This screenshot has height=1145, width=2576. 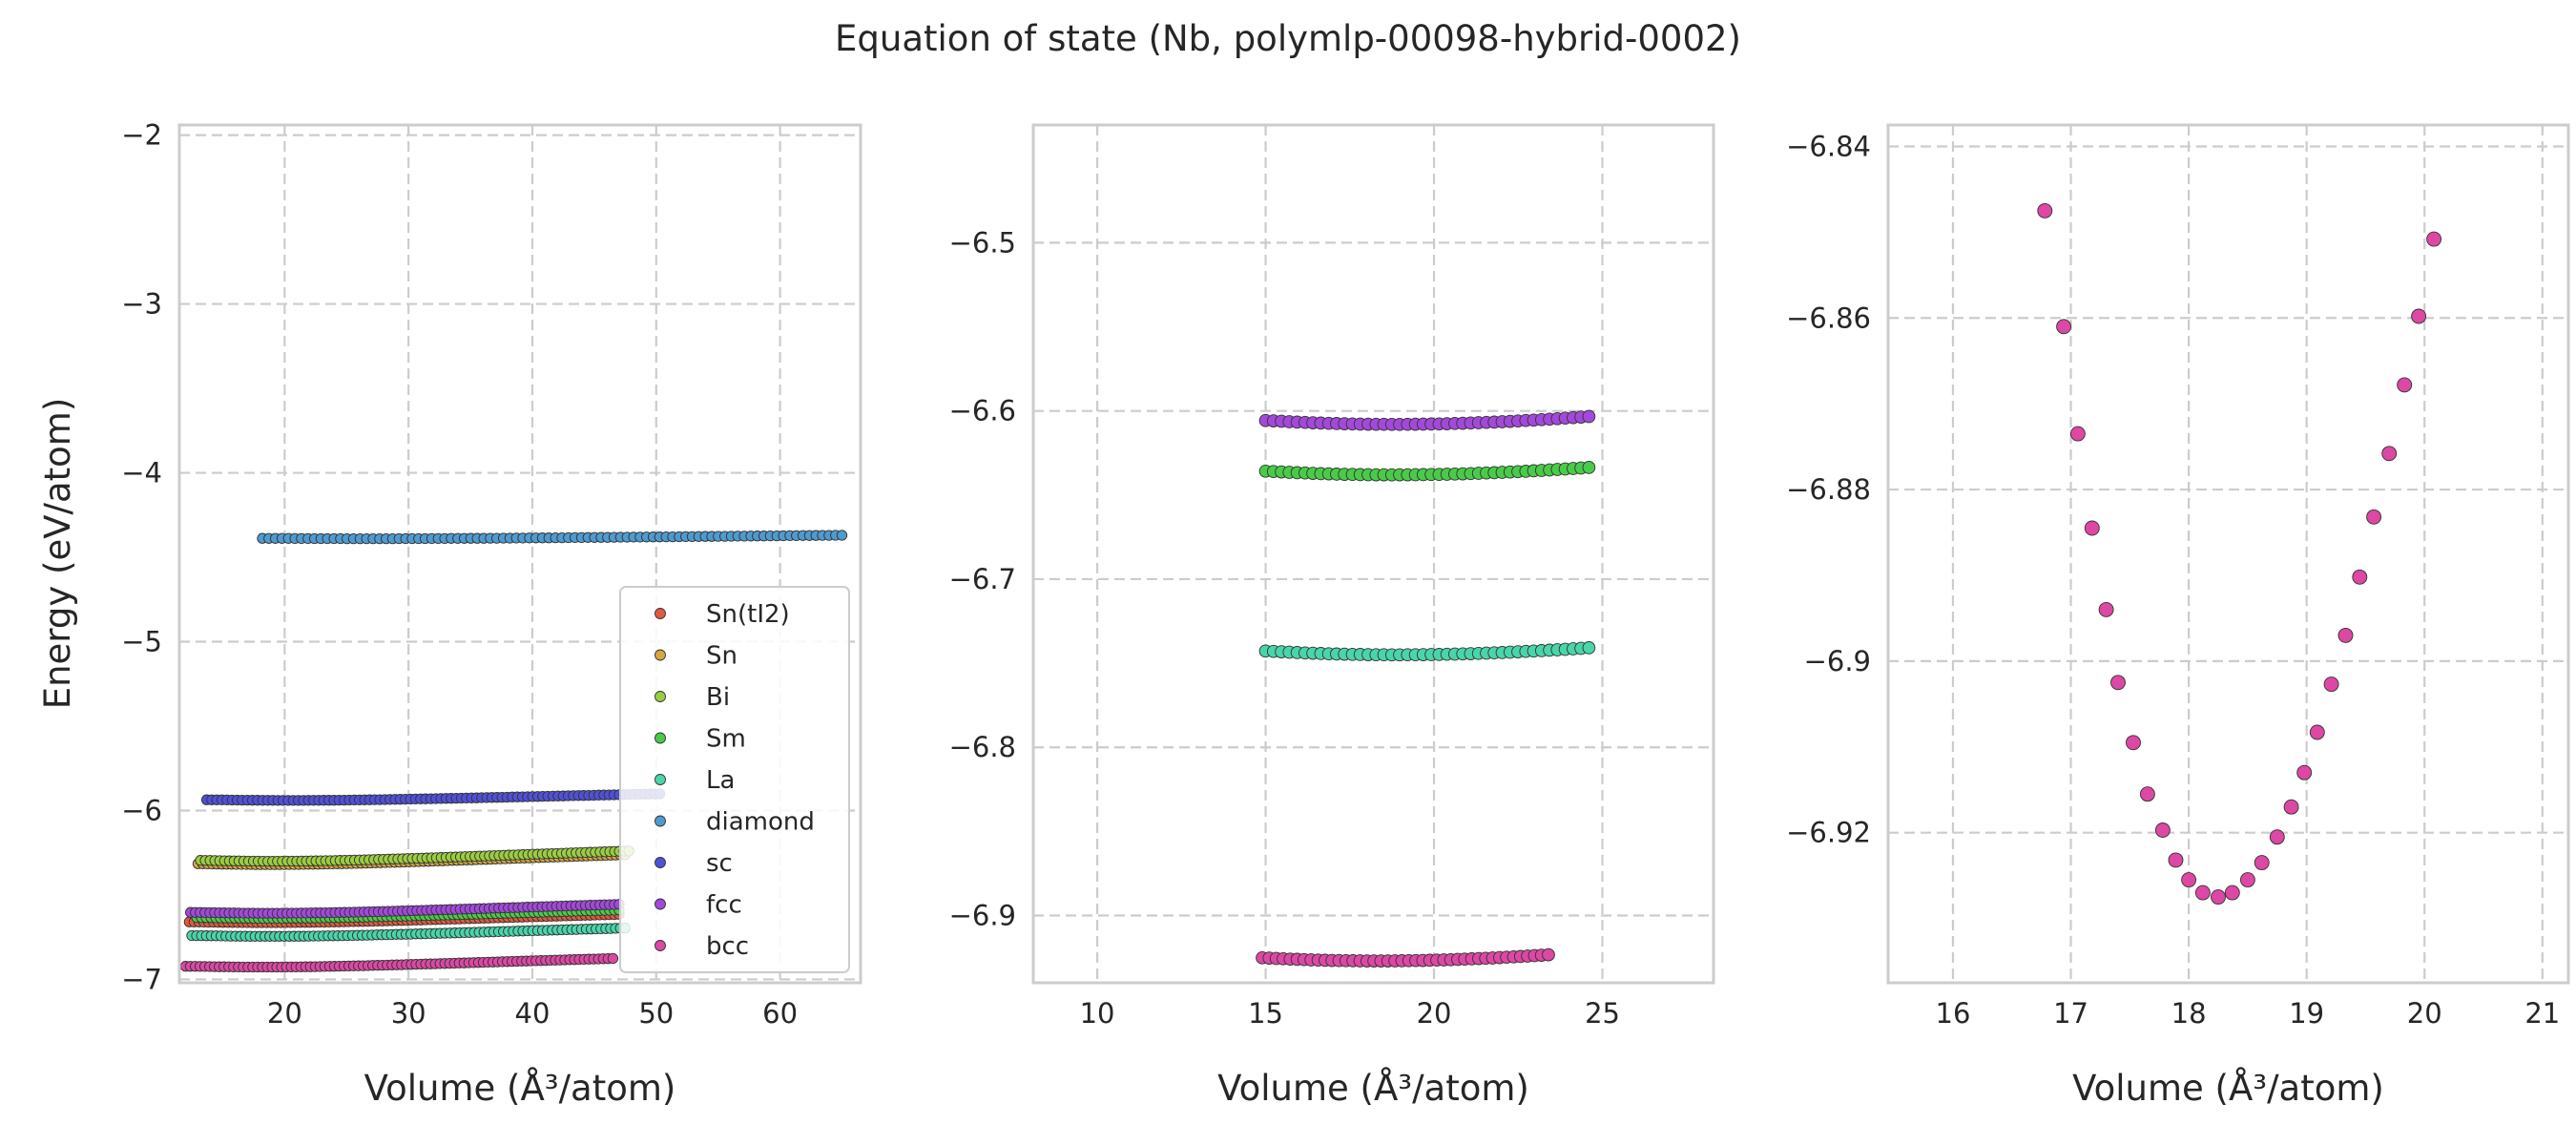 What do you see at coordinates (2189, 1013) in the screenshot?
I see `x-tick-label: 18` at bounding box center [2189, 1013].